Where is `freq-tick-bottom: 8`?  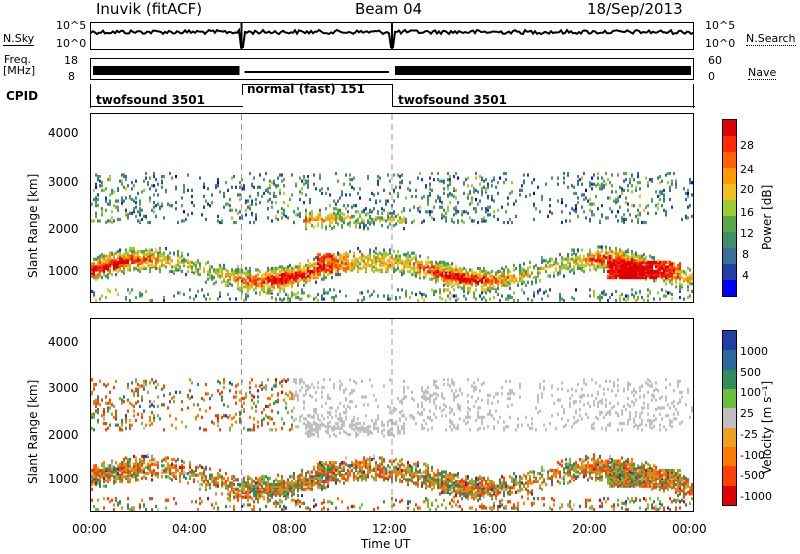 freq-tick-bottom: 8 is located at coordinates (71, 76).